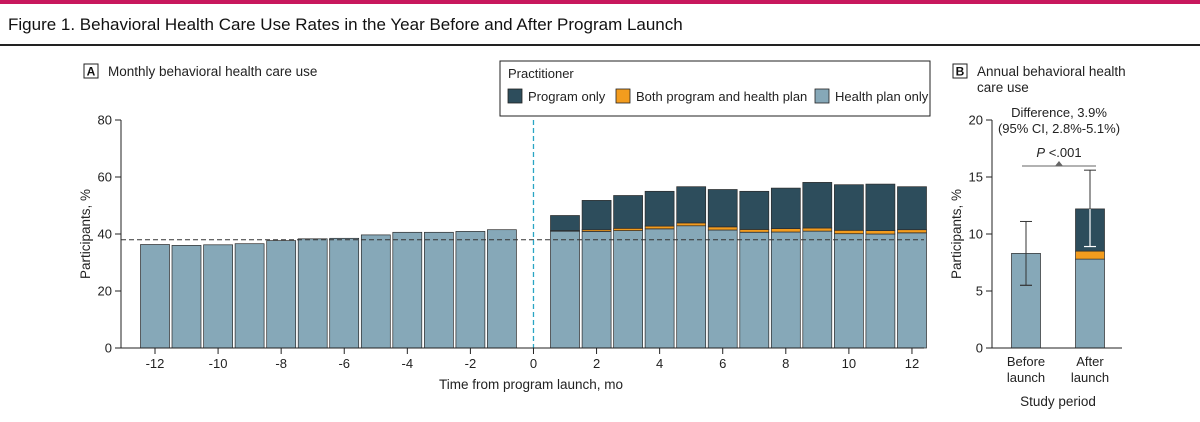 The width and height of the screenshot is (1200, 422). I want to click on panel-a-xtick-label: -8, so click(281, 363).